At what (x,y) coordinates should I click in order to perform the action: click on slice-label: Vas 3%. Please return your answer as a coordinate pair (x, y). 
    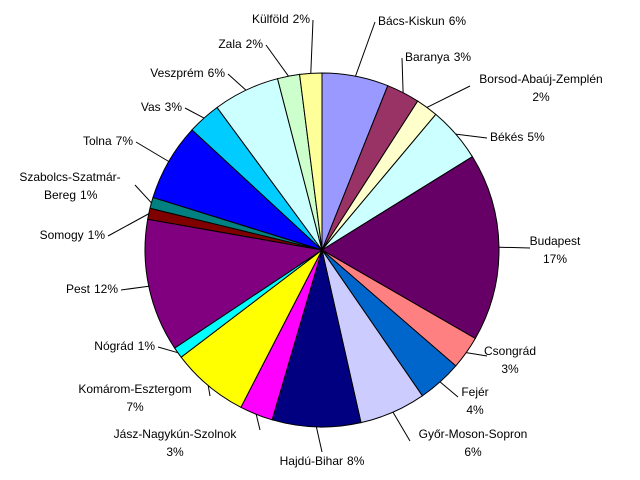
    Looking at the image, I should click on (161, 107).